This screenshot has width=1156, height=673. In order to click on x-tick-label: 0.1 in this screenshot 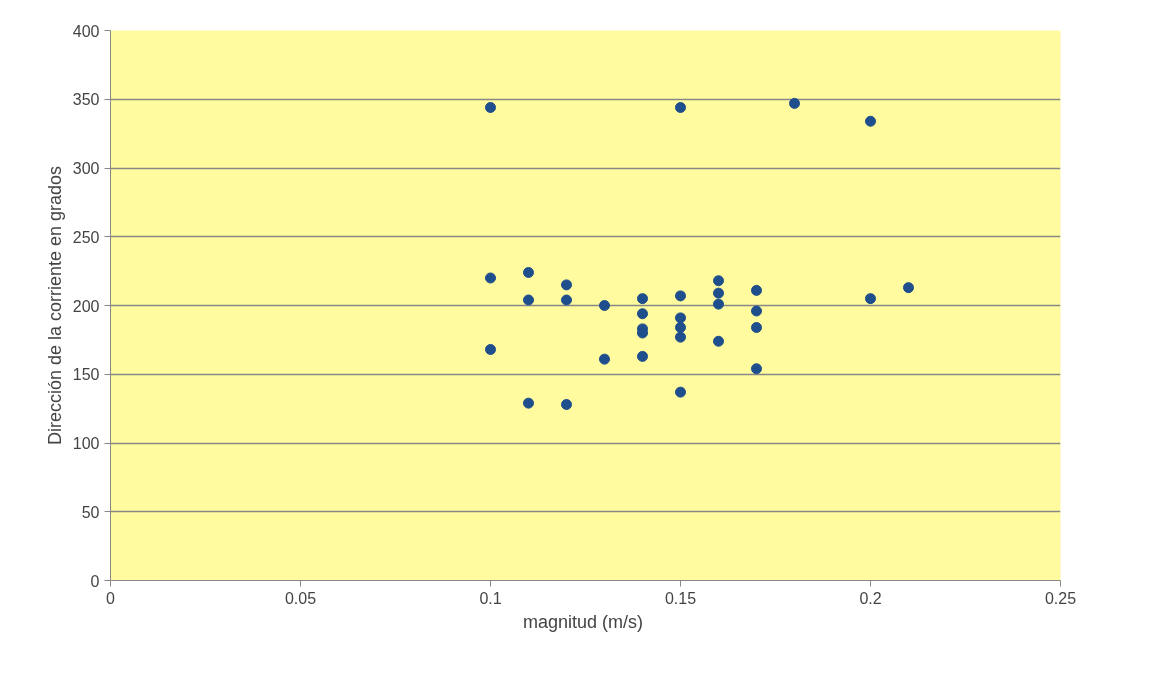, I will do `click(490, 598)`.